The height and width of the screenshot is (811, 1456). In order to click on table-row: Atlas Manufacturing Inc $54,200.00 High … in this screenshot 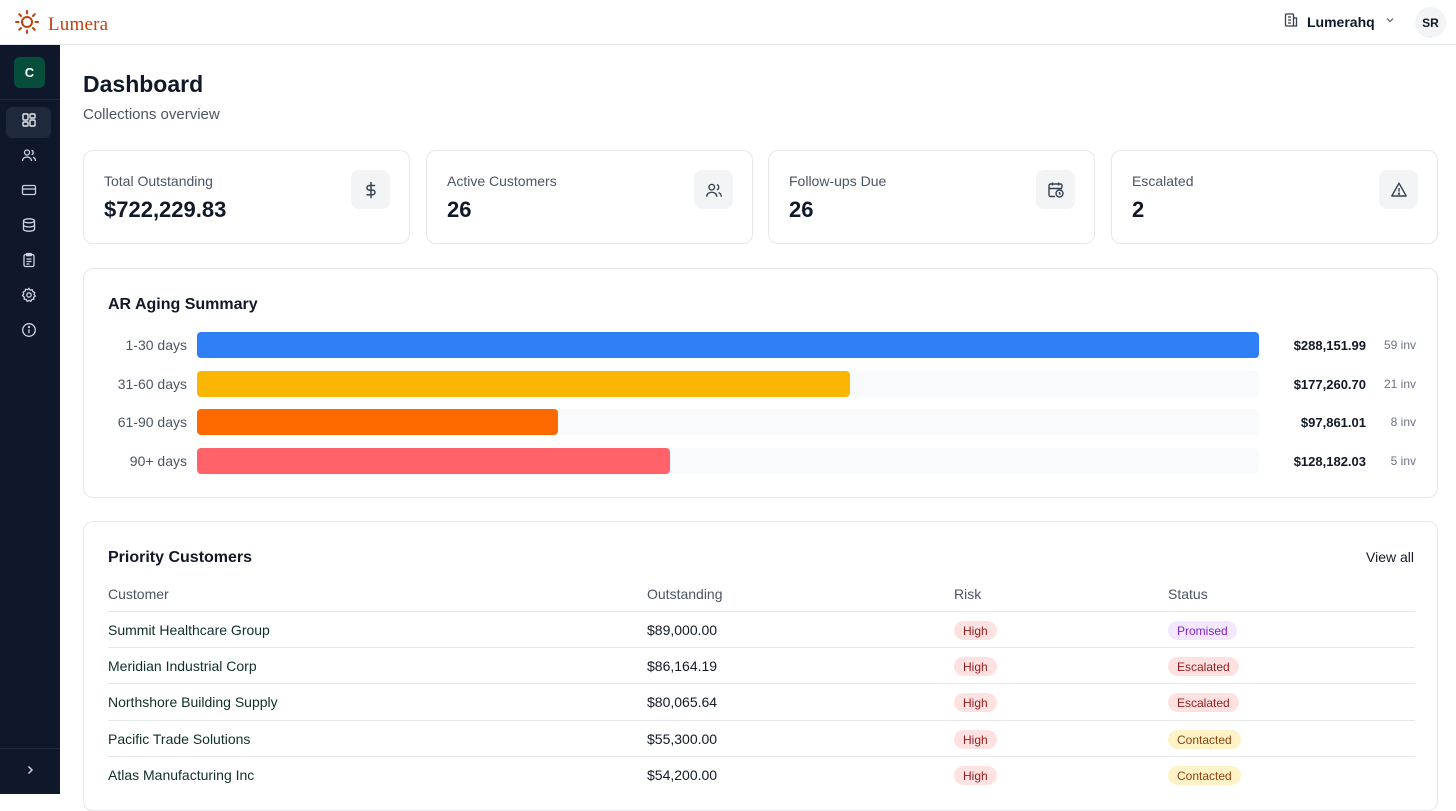, I will do `click(761, 774)`.